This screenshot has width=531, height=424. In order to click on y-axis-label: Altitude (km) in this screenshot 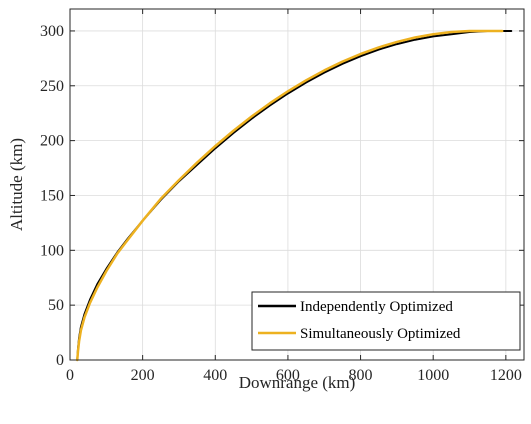, I will do `click(16, 184)`.